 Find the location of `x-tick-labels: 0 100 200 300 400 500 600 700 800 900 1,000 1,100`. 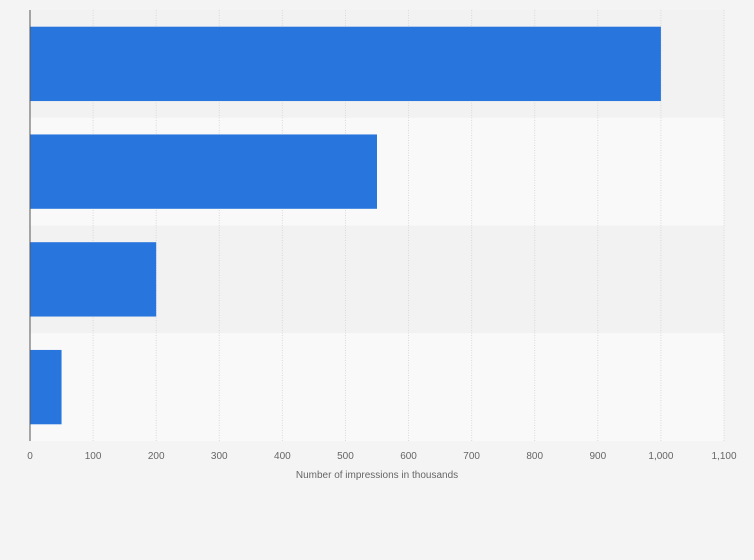

x-tick-labels: 0 100 200 300 400 500 600 700 800 900 1,000 1,100 is located at coordinates (382, 456).